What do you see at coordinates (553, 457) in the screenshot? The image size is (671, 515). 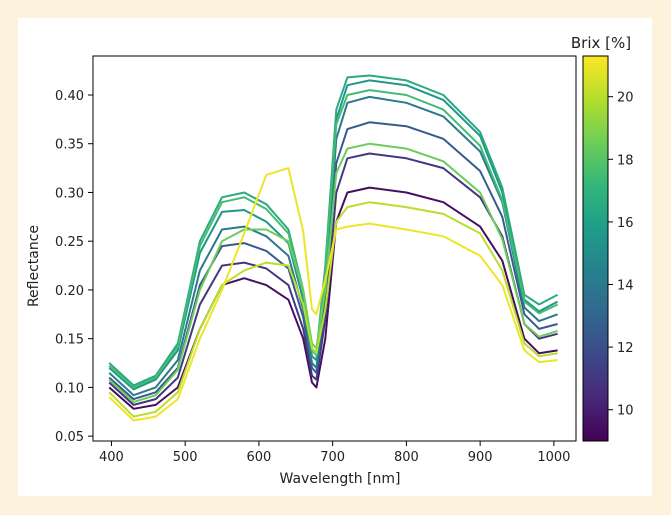 I see `x-tick-label-1000: 1000` at bounding box center [553, 457].